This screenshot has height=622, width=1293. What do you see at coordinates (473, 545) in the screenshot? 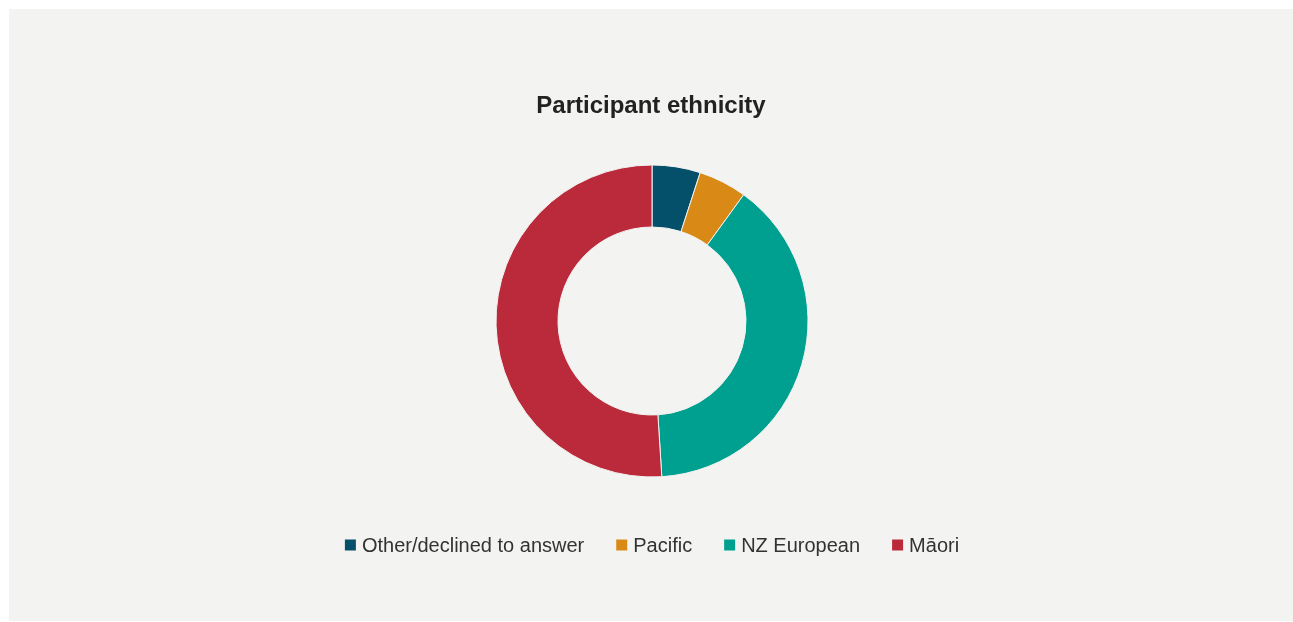
I see `legend-label: Other/declined to answer` at bounding box center [473, 545].